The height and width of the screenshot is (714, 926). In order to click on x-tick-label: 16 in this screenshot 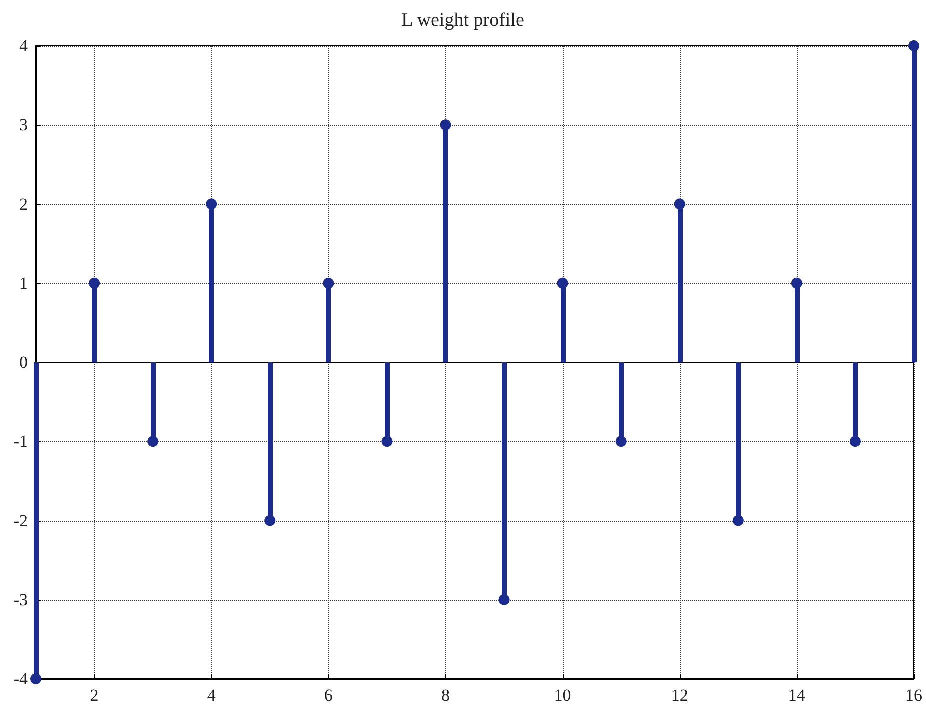, I will do `click(914, 695)`.